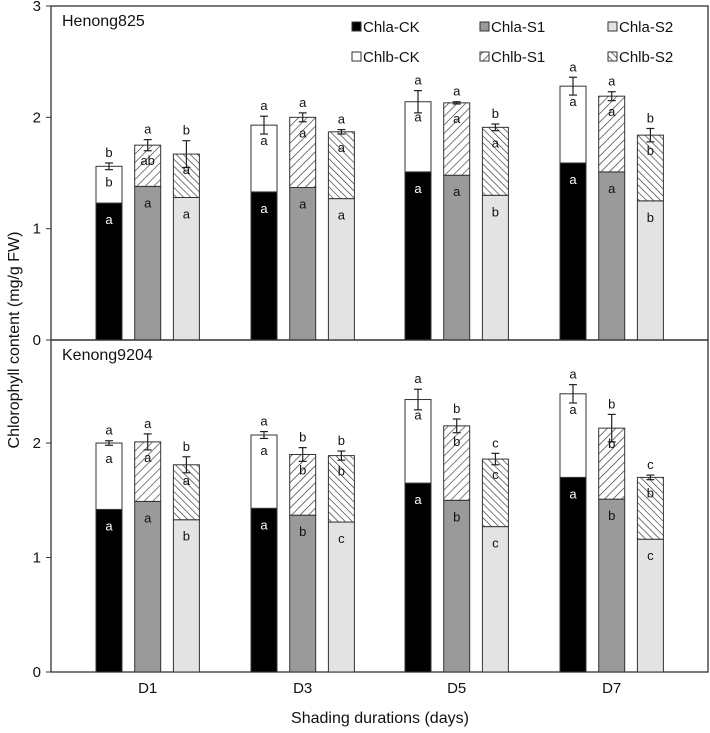  What do you see at coordinates (37, 443) in the screenshot?
I see `y-tick-label: 2` at bounding box center [37, 443].